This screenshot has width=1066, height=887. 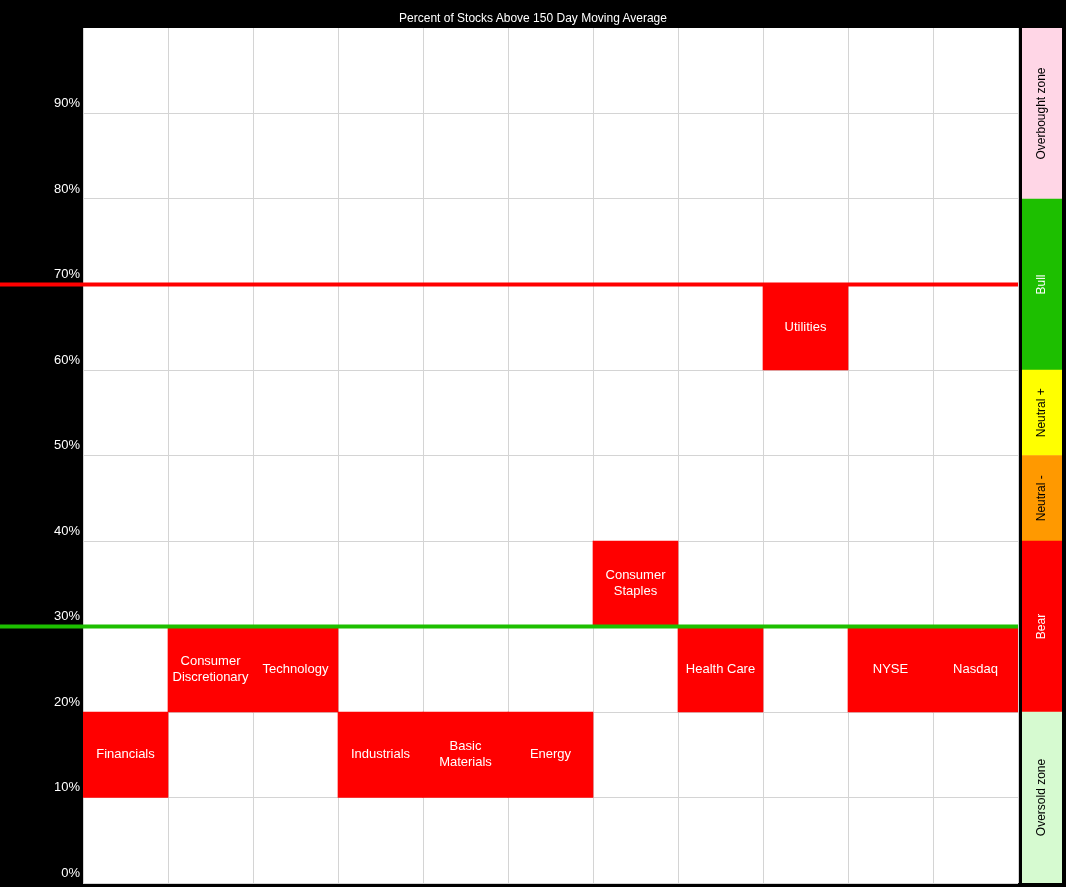 I want to click on series-label: Oversold zone, so click(x=1041, y=797).